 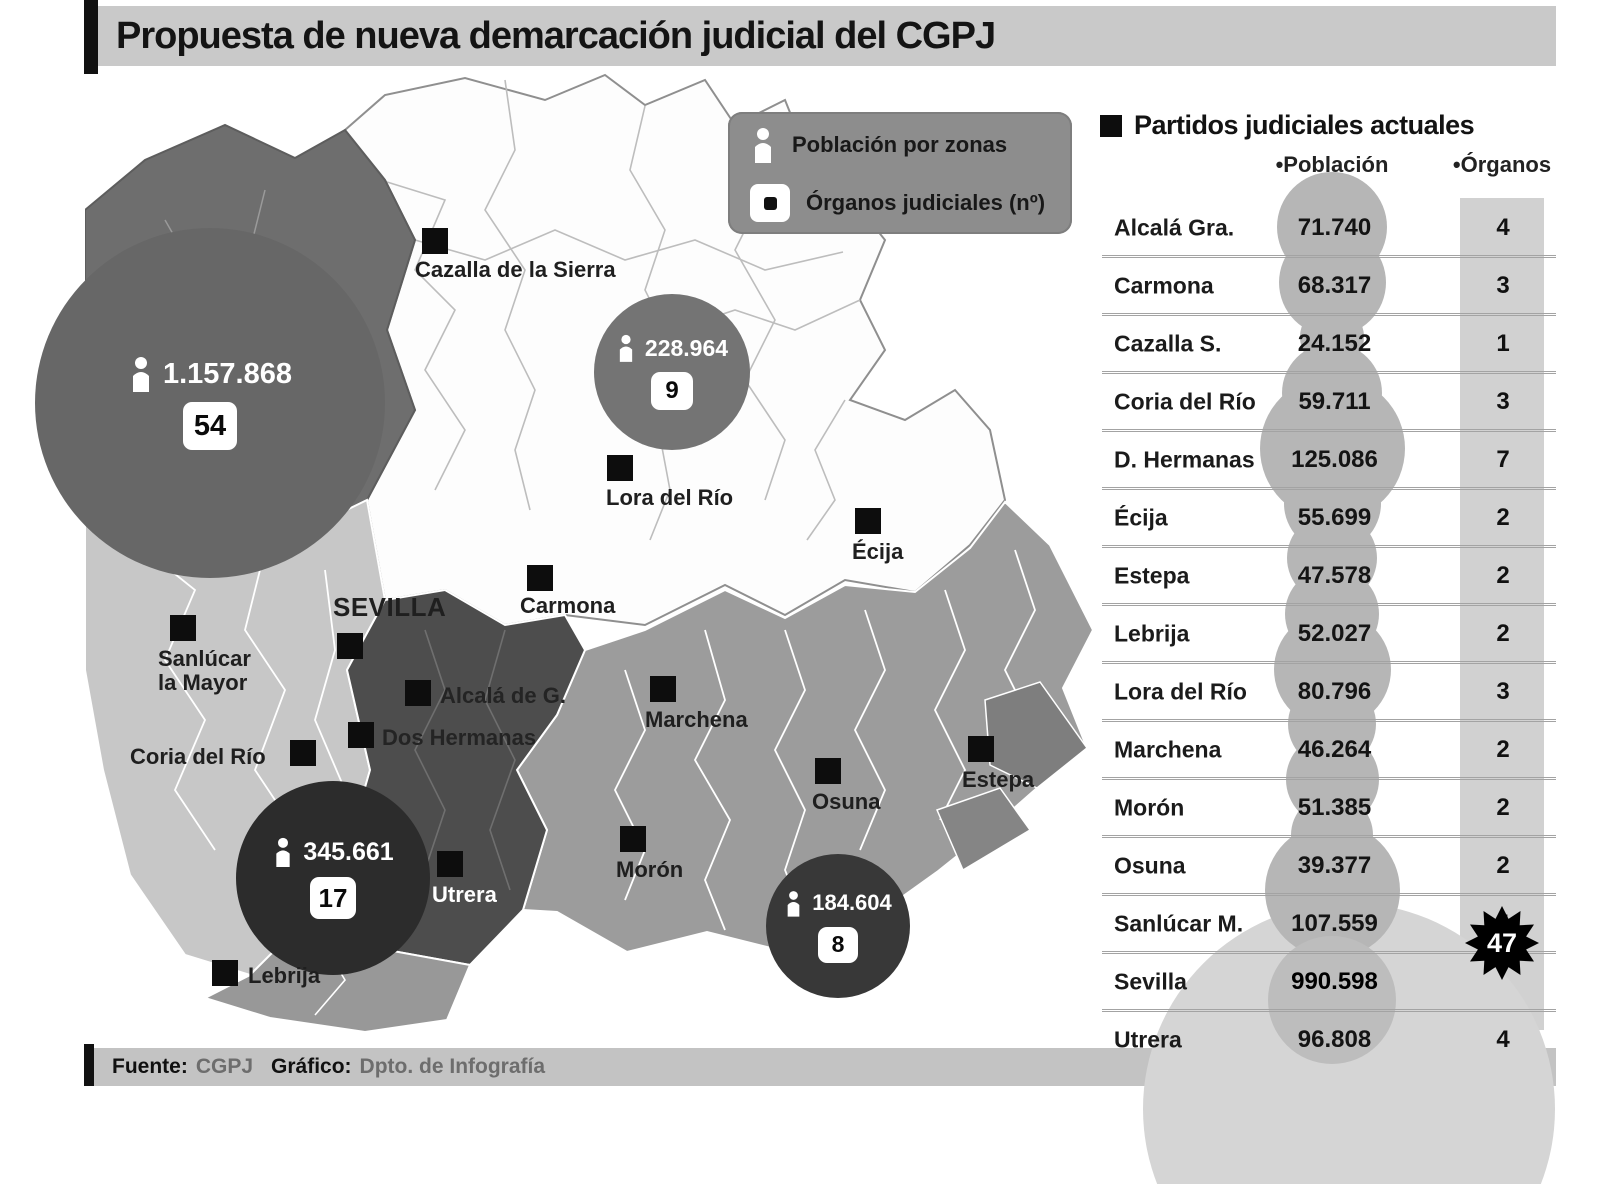 What do you see at coordinates (1184, 459) in the screenshot?
I see `district-name: D. Hermanas` at bounding box center [1184, 459].